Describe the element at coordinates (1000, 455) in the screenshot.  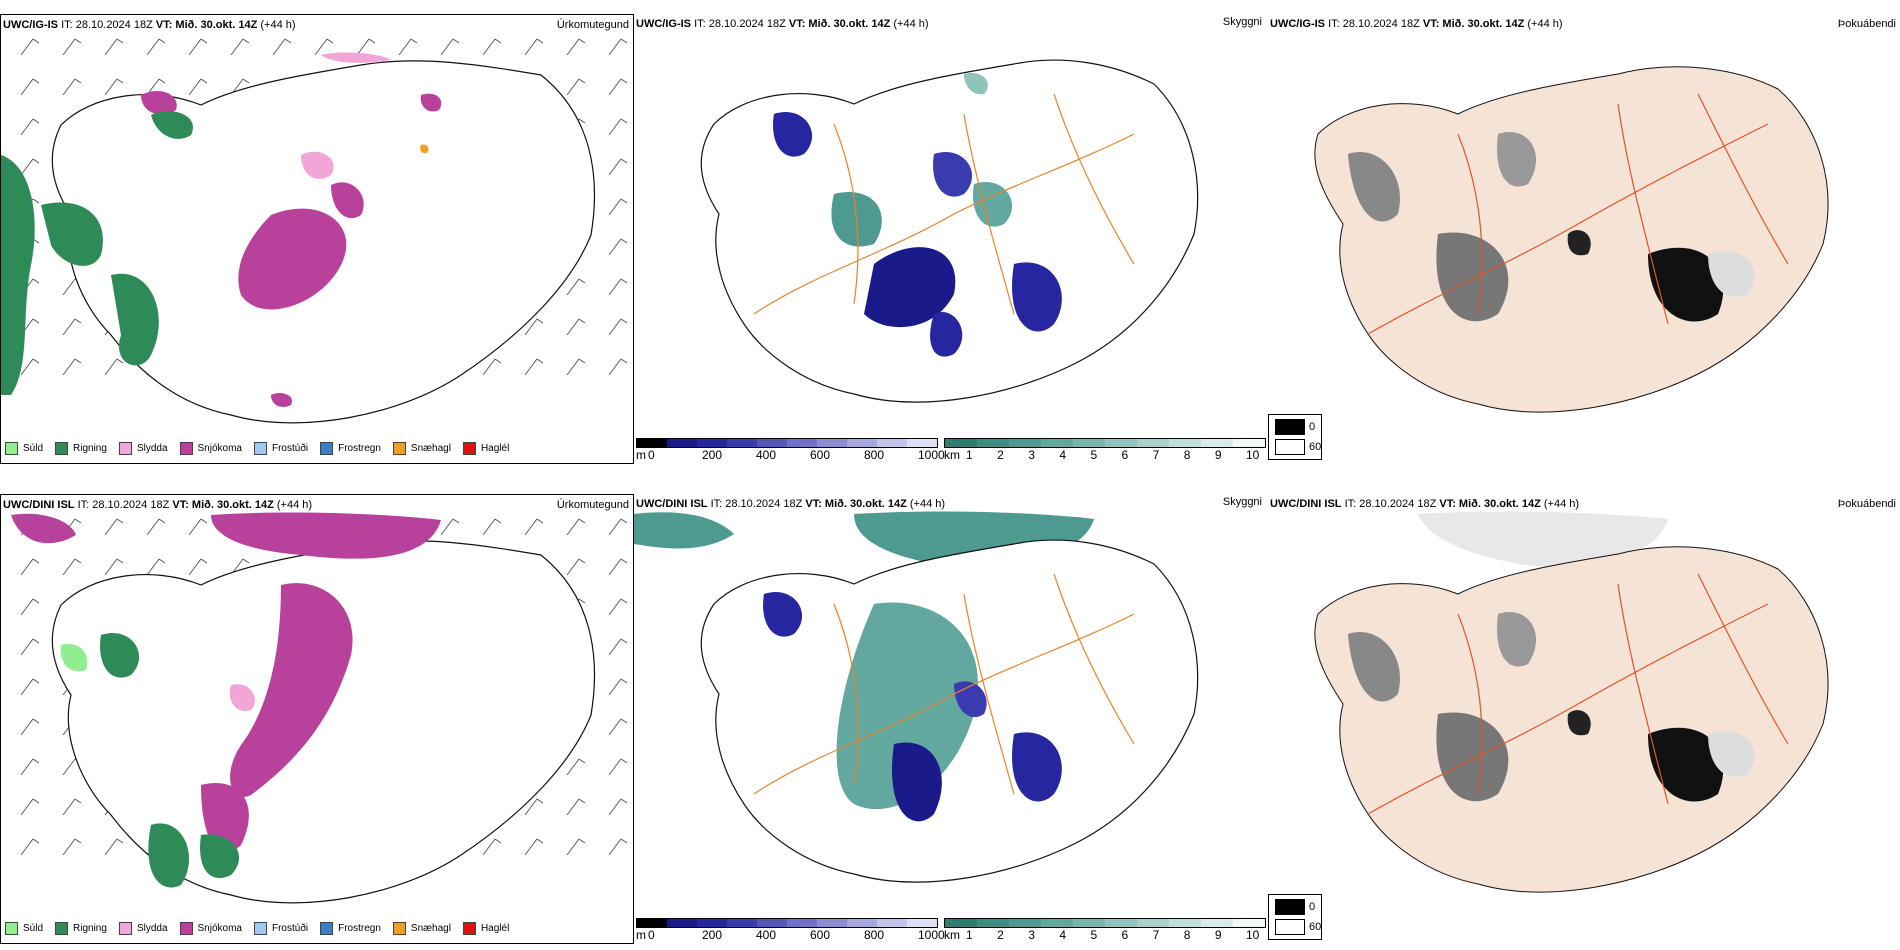
I see `colorbar-tick: 2` at that location.